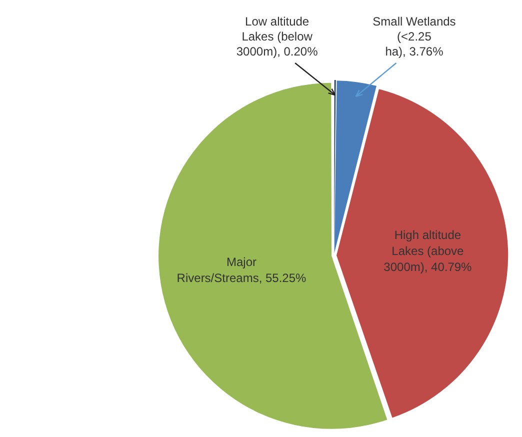 The height and width of the screenshot is (437, 522). I want to click on slice-label: Small Wetlands (<2.25 ha), 3.76%, so click(414, 36).